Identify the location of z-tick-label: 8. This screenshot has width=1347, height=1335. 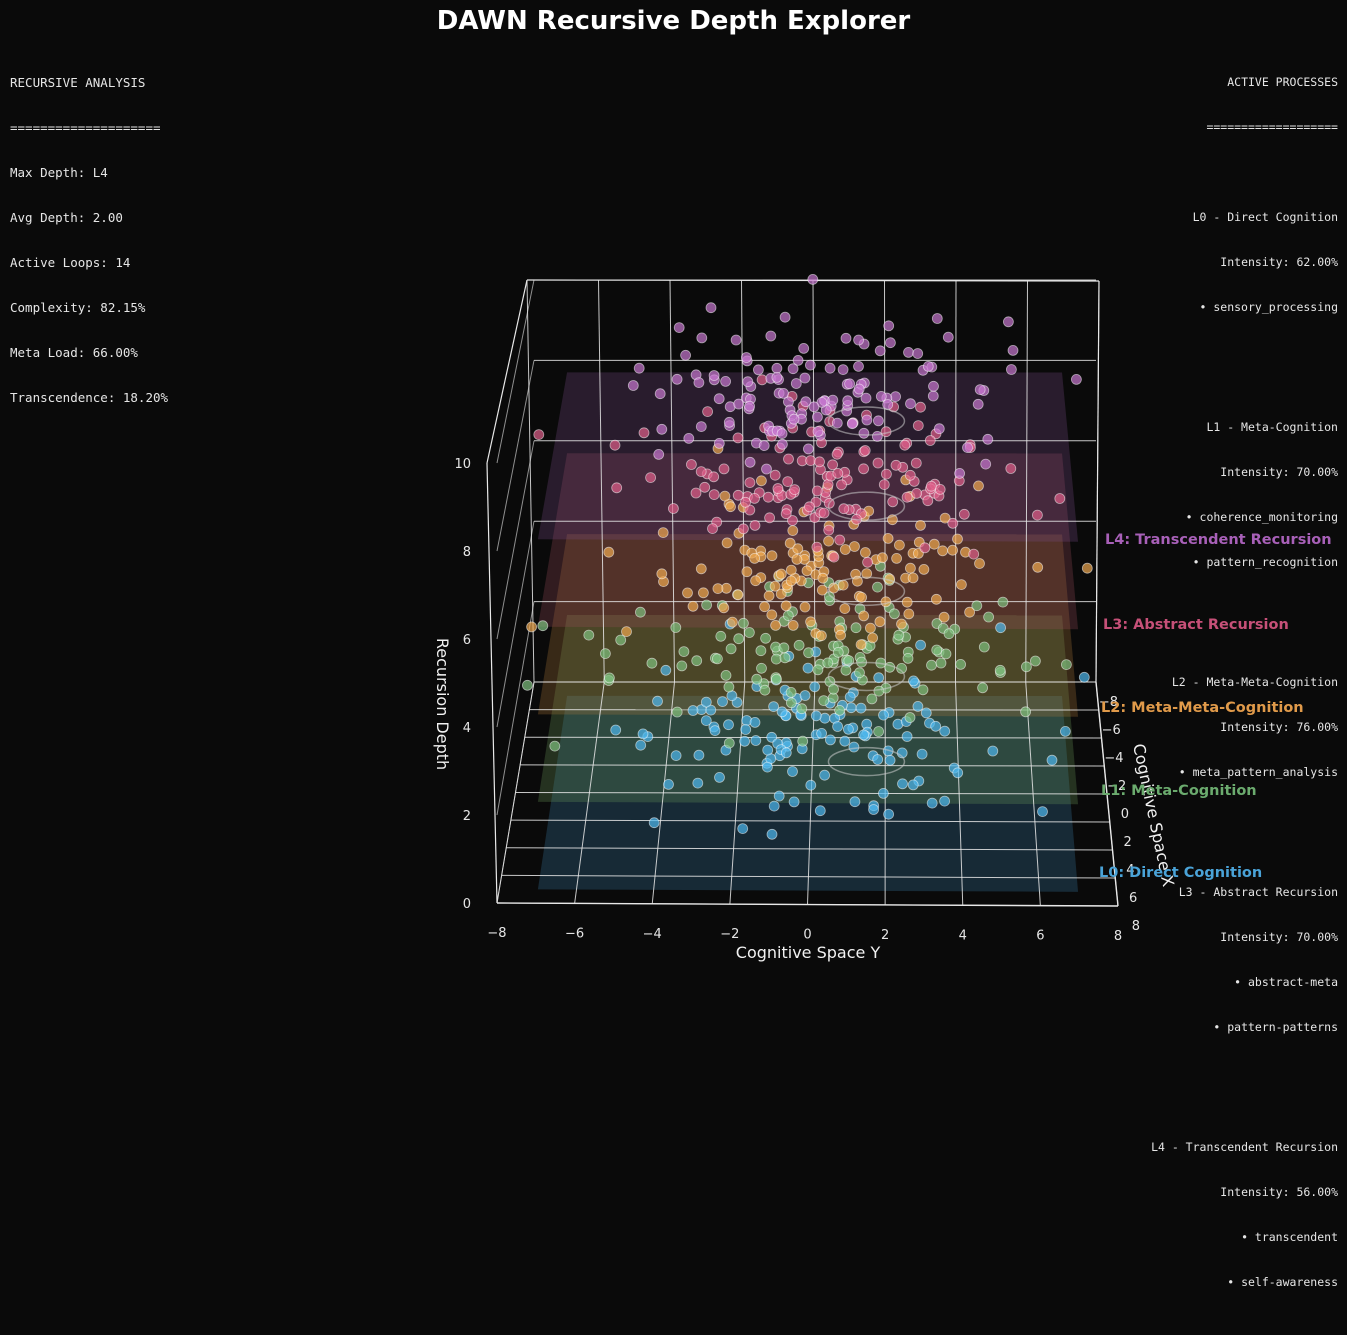
(467, 552).